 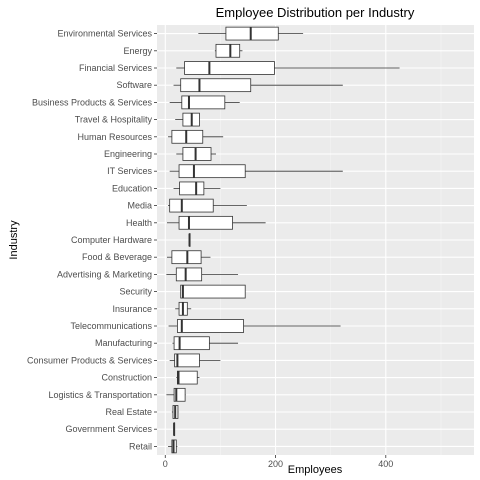 What do you see at coordinates (315, 12) in the screenshot?
I see `chart-title: Employee Distribution per Industry` at bounding box center [315, 12].